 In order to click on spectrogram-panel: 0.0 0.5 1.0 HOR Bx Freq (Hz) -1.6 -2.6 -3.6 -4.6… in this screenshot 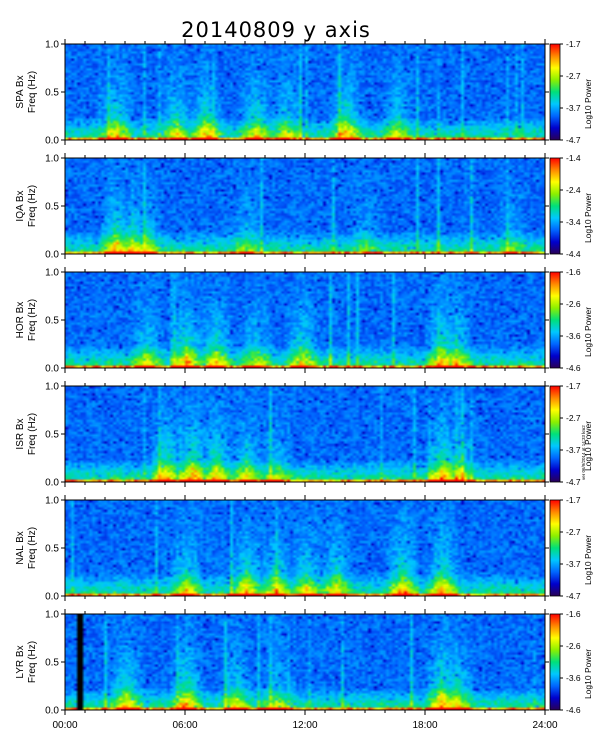, I will do `click(304, 321)`.